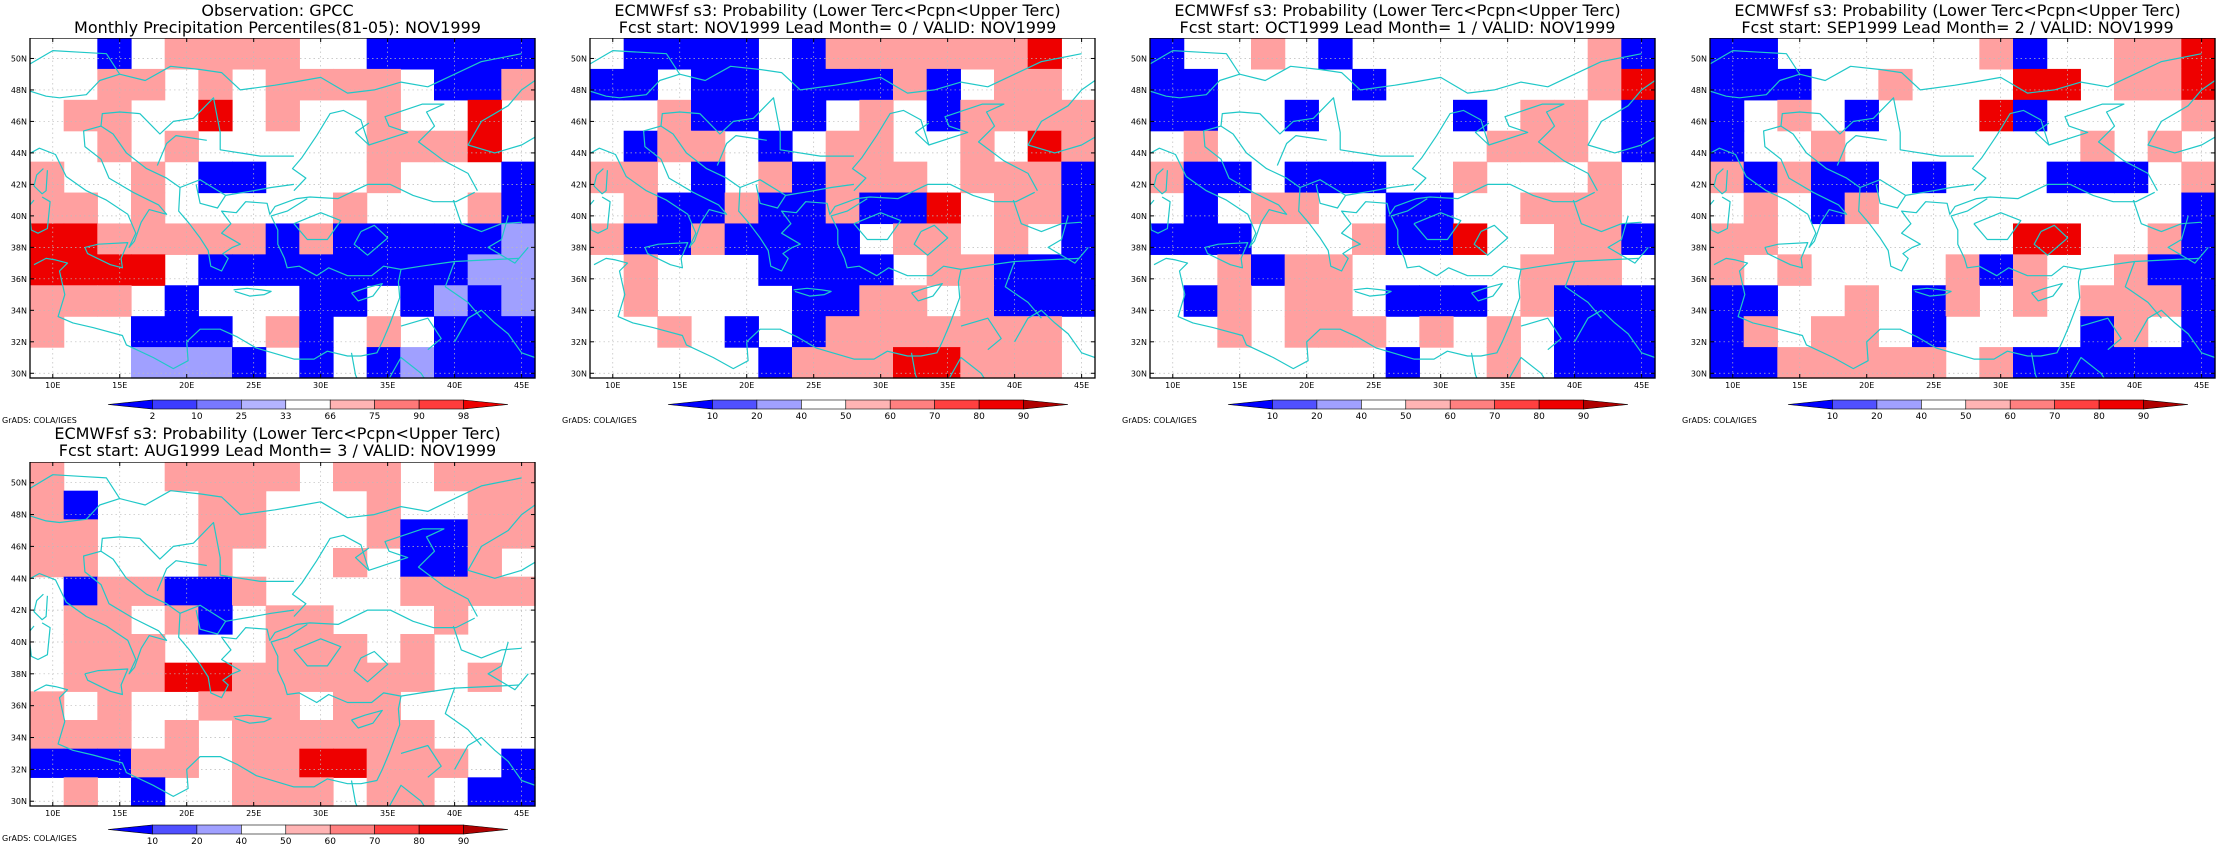 This screenshot has height=853, width=2240. Describe the element at coordinates (277, 10) in the screenshot. I see `panel-title-line1: Observation: GPCC` at that location.